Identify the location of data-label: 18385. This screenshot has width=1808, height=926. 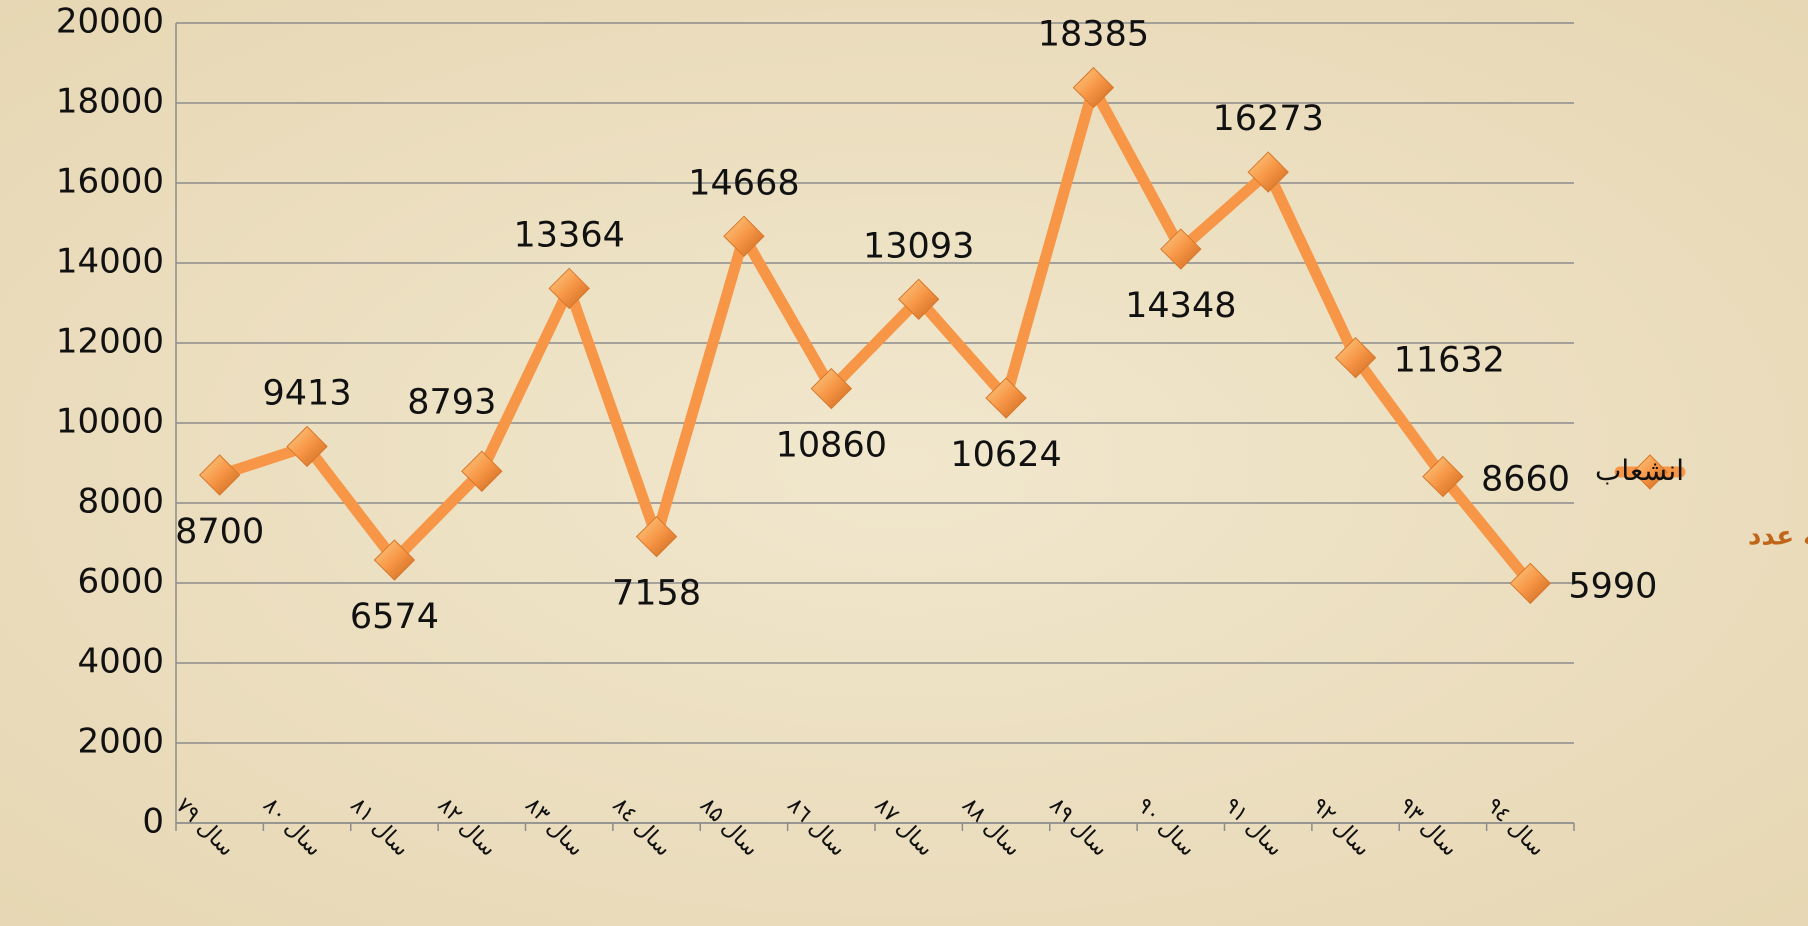
(1093, 35).